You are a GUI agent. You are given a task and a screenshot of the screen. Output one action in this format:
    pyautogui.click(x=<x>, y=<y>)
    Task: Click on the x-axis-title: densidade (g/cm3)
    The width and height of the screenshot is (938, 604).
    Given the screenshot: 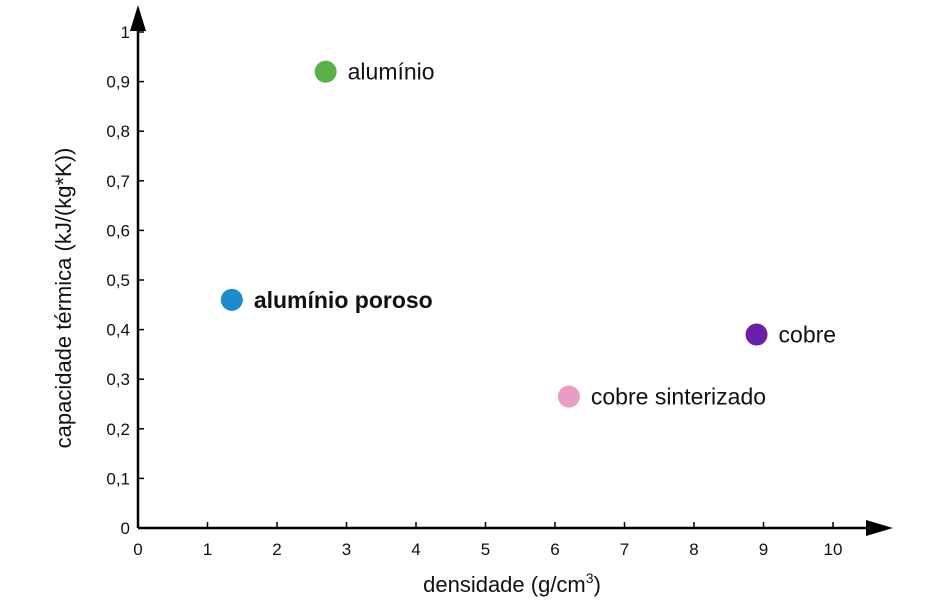 What is the action you would take?
    pyautogui.click(x=512, y=583)
    